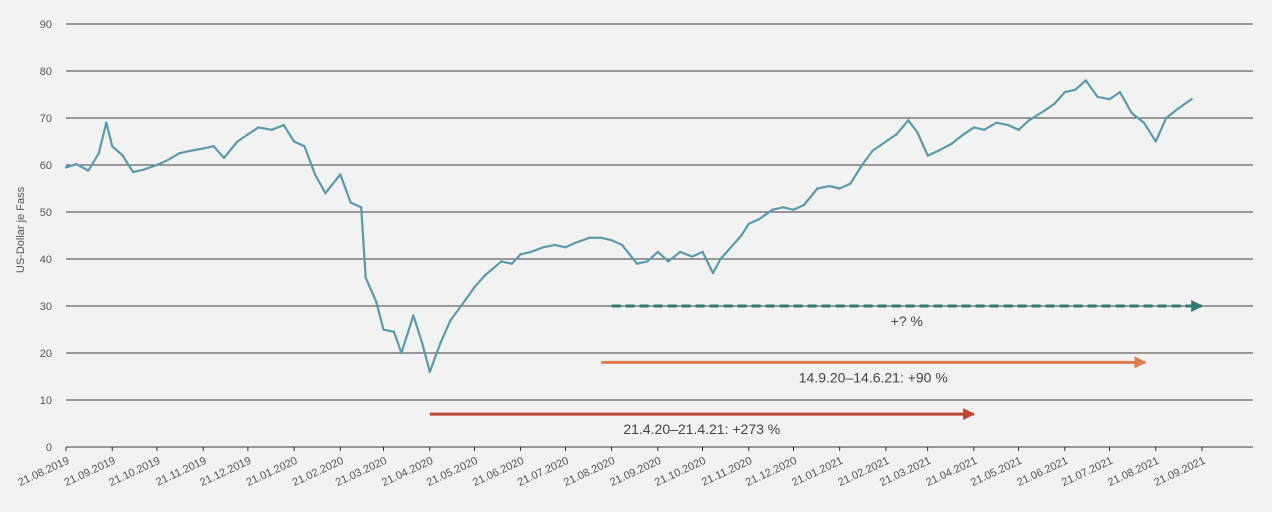 The width and height of the screenshot is (1272, 512). I want to click on y-tick-label: 70, so click(46, 119).